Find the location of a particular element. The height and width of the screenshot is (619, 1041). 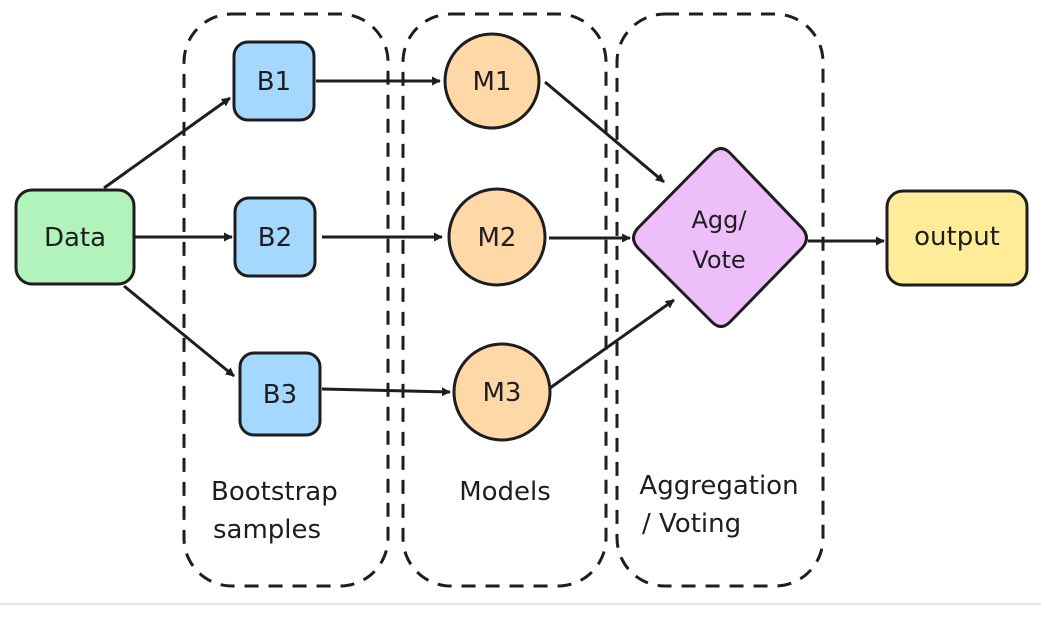

m3-node-circle is located at coordinates (502, 392).